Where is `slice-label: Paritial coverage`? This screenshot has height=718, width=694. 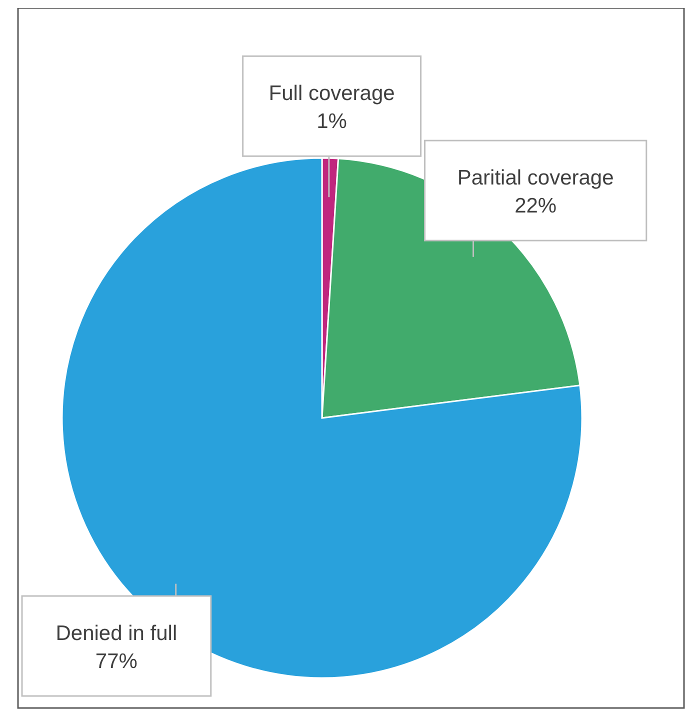 slice-label: Paritial coverage is located at coordinates (535, 178).